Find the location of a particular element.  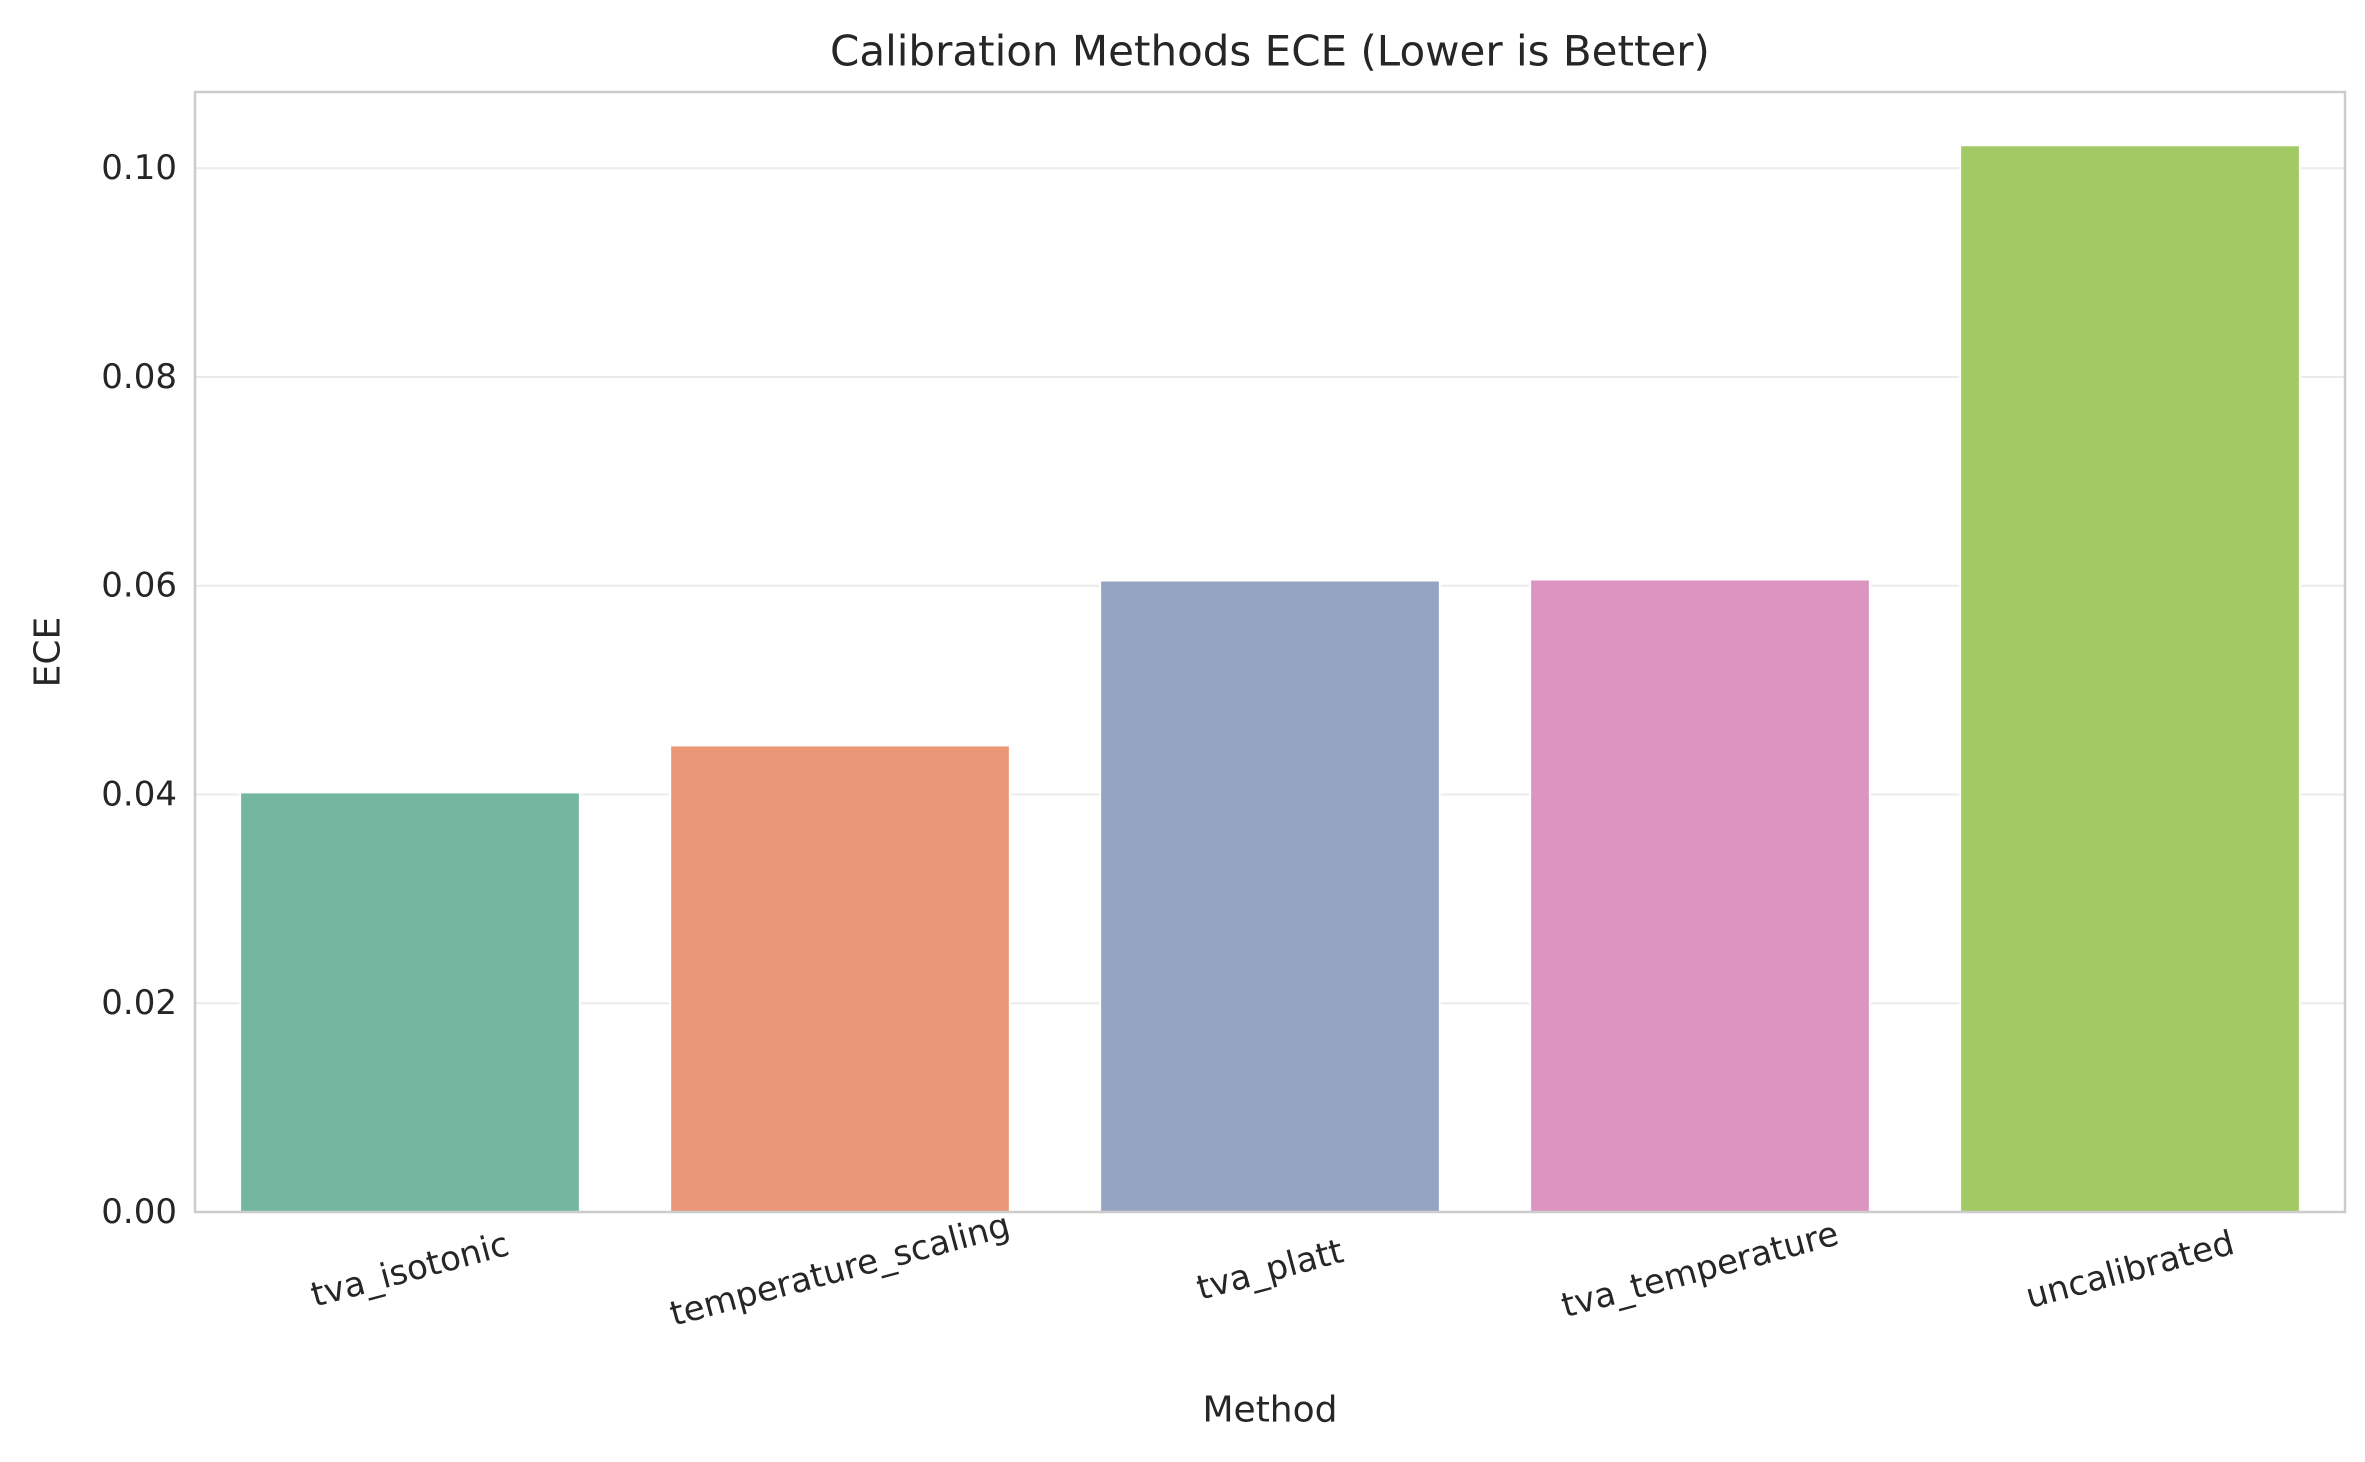

y-tick-label: 0.02 is located at coordinates (139, 1003).